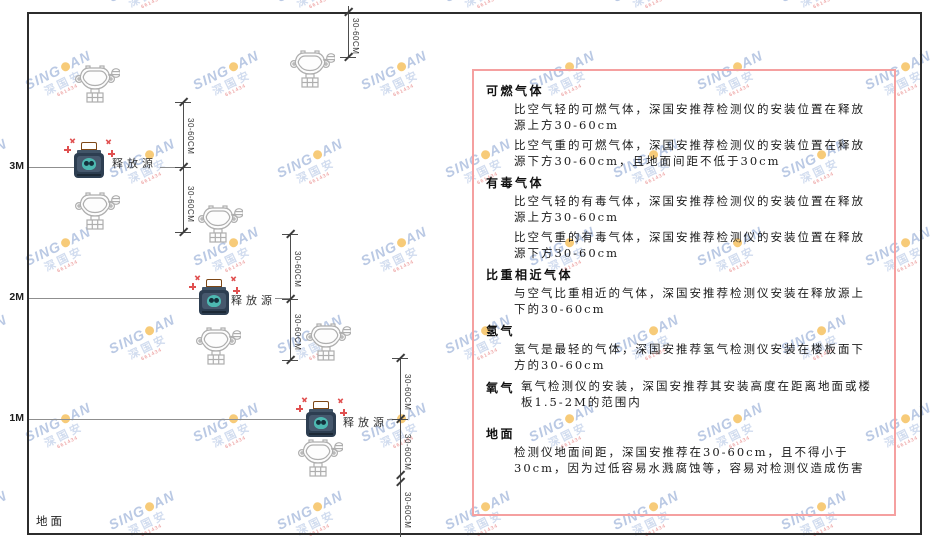 The width and height of the screenshot is (938, 541). I want to click on release-source-icon-3m, so click(89, 161).